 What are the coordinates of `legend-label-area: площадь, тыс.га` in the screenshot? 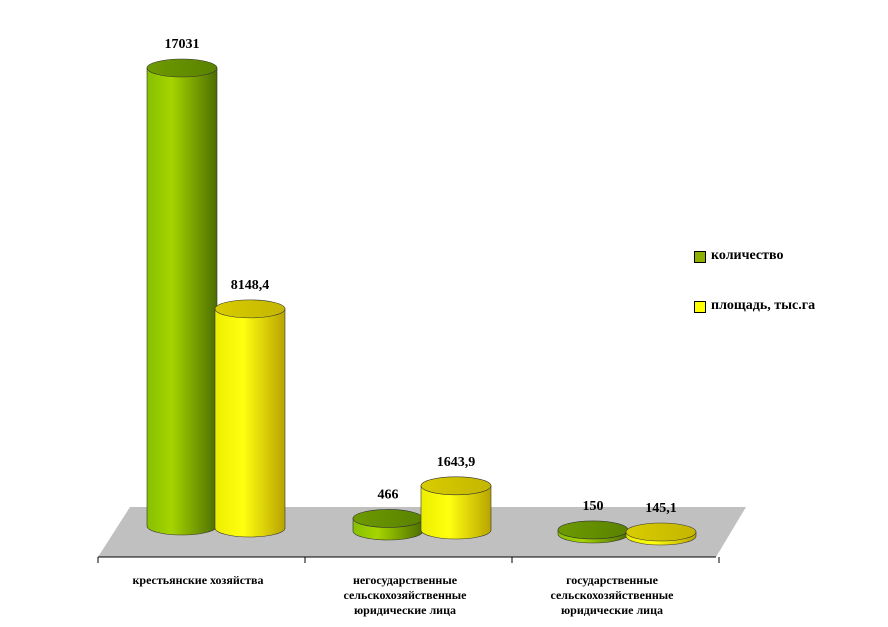 It's located at (763, 305).